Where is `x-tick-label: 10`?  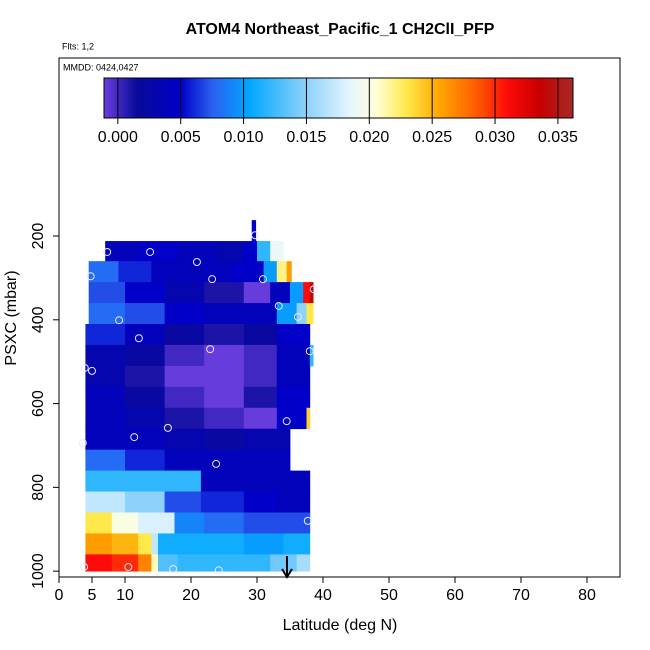
x-tick-label: 10 is located at coordinates (125, 595).